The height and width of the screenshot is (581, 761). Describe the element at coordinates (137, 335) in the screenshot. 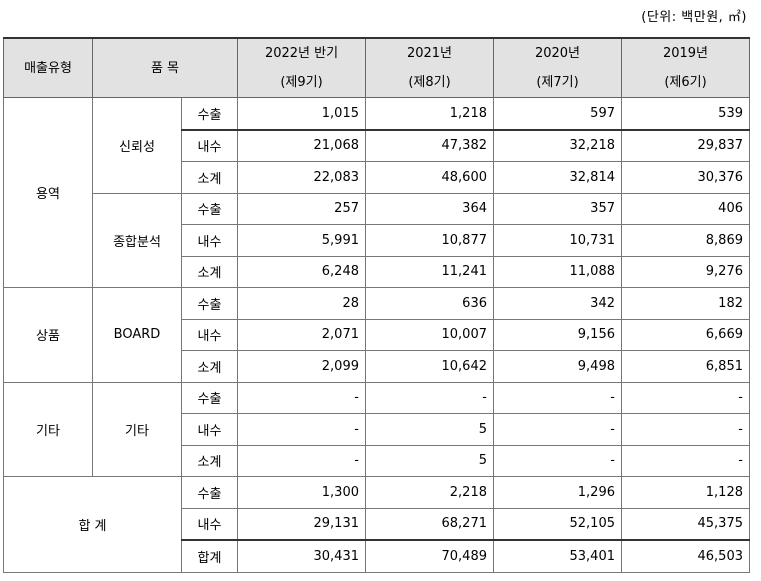

I see `item-name-cell: BOARD` at that location.